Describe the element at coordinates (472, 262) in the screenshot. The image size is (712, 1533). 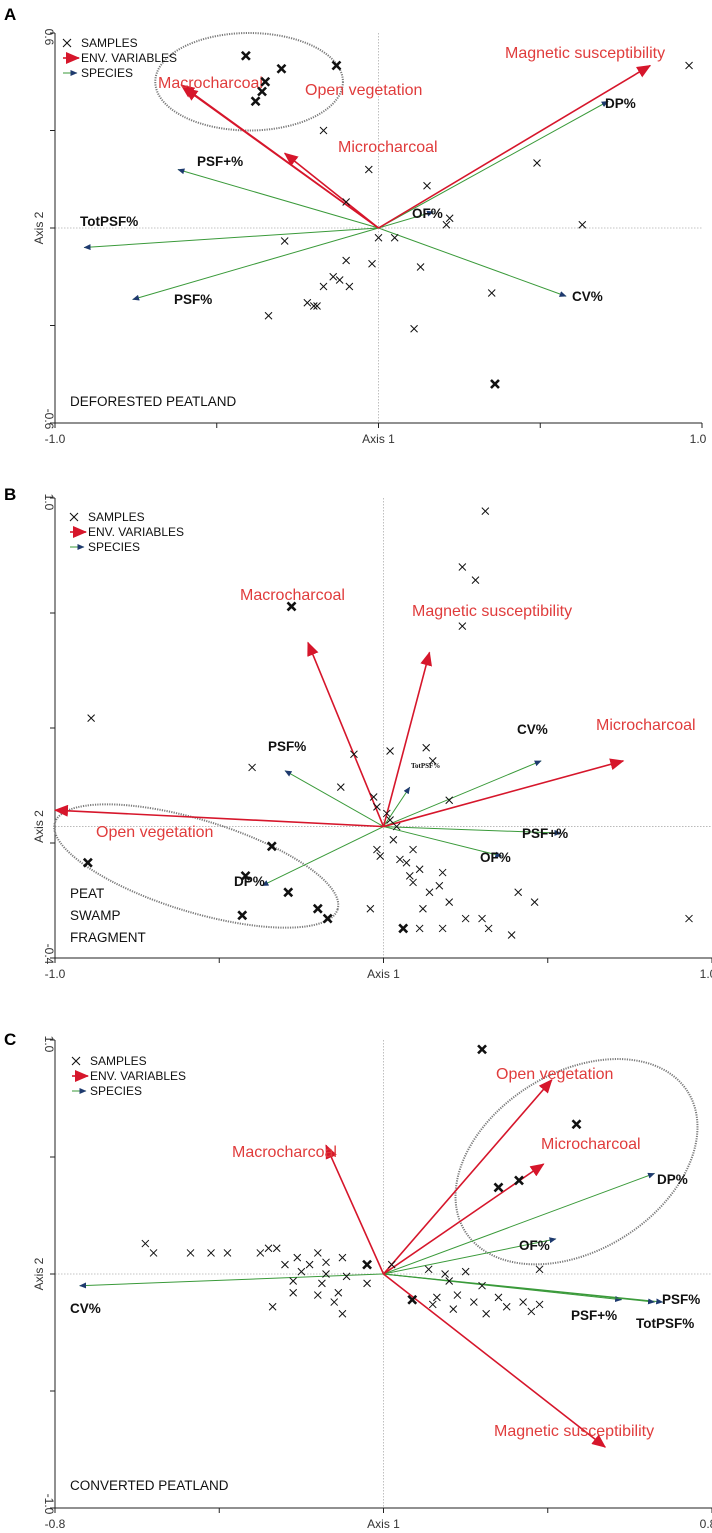
I see `species-arrow-cvpct` at that location.